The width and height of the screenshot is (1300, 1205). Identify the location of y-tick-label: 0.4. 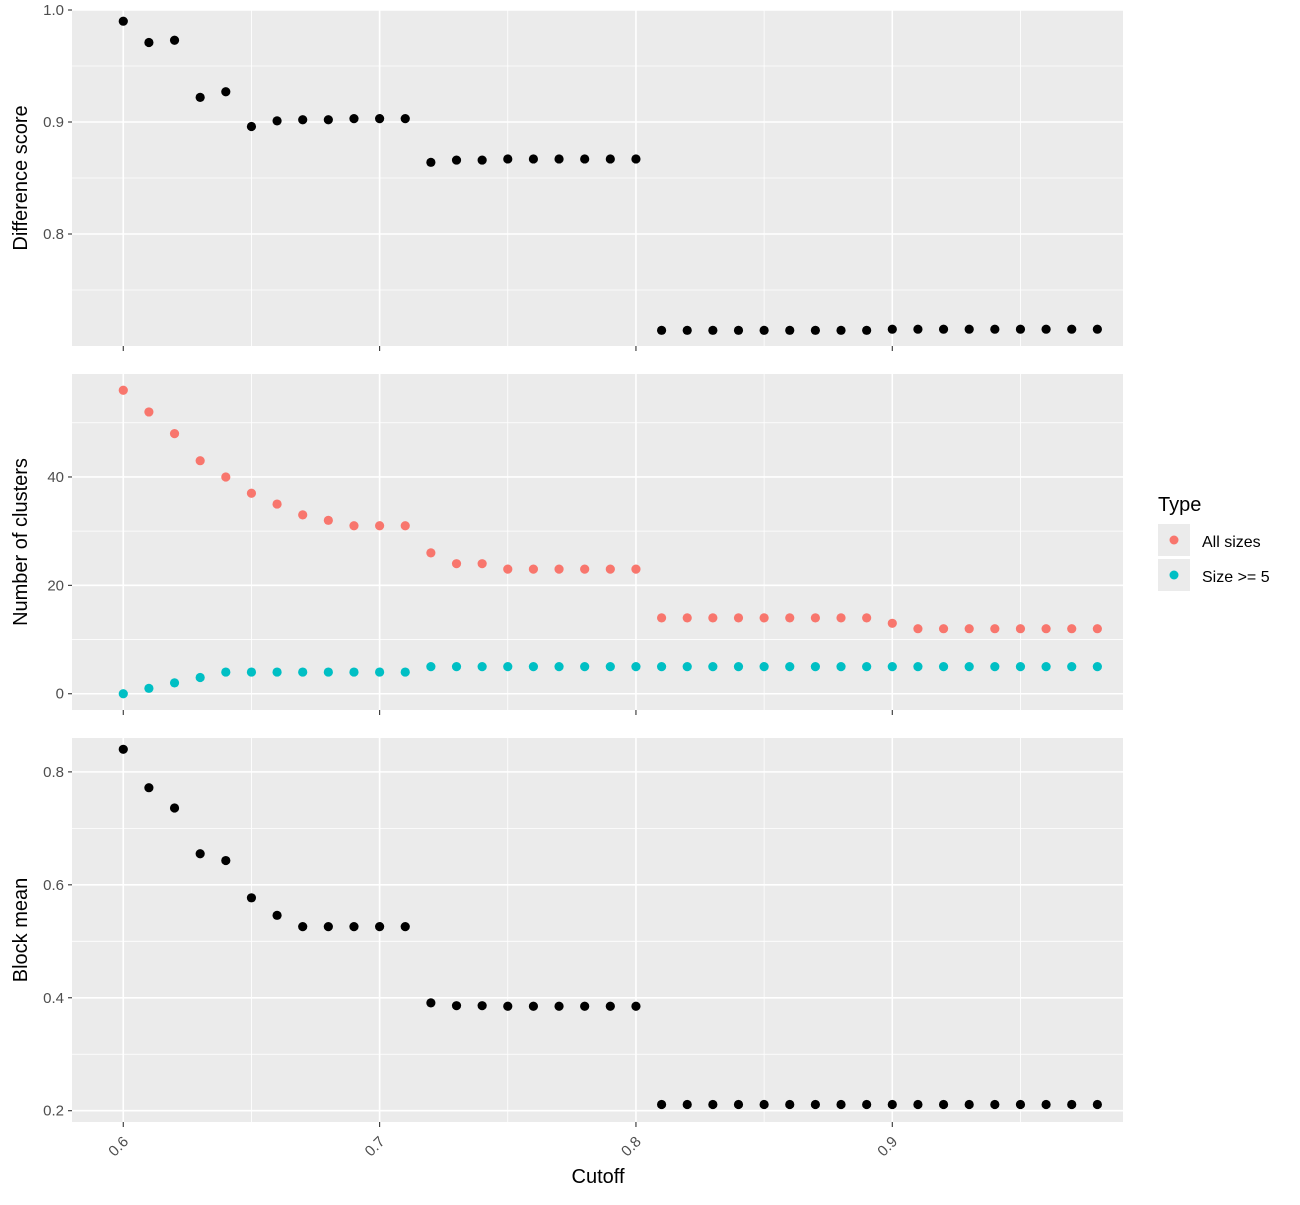
(53, 998).